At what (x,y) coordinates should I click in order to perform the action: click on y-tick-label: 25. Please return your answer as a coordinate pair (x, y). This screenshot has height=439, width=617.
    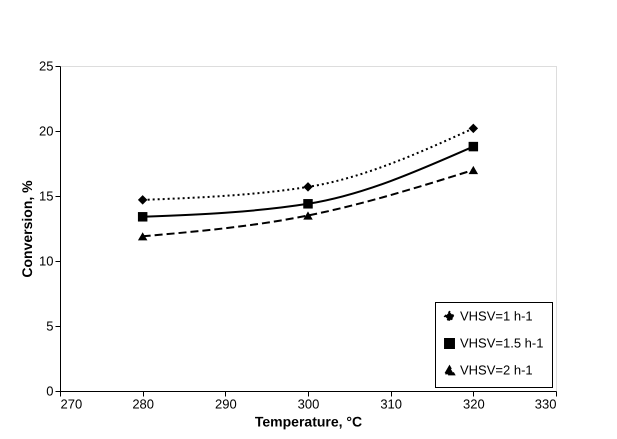
    Looking at the image, I should click on (46, 66).